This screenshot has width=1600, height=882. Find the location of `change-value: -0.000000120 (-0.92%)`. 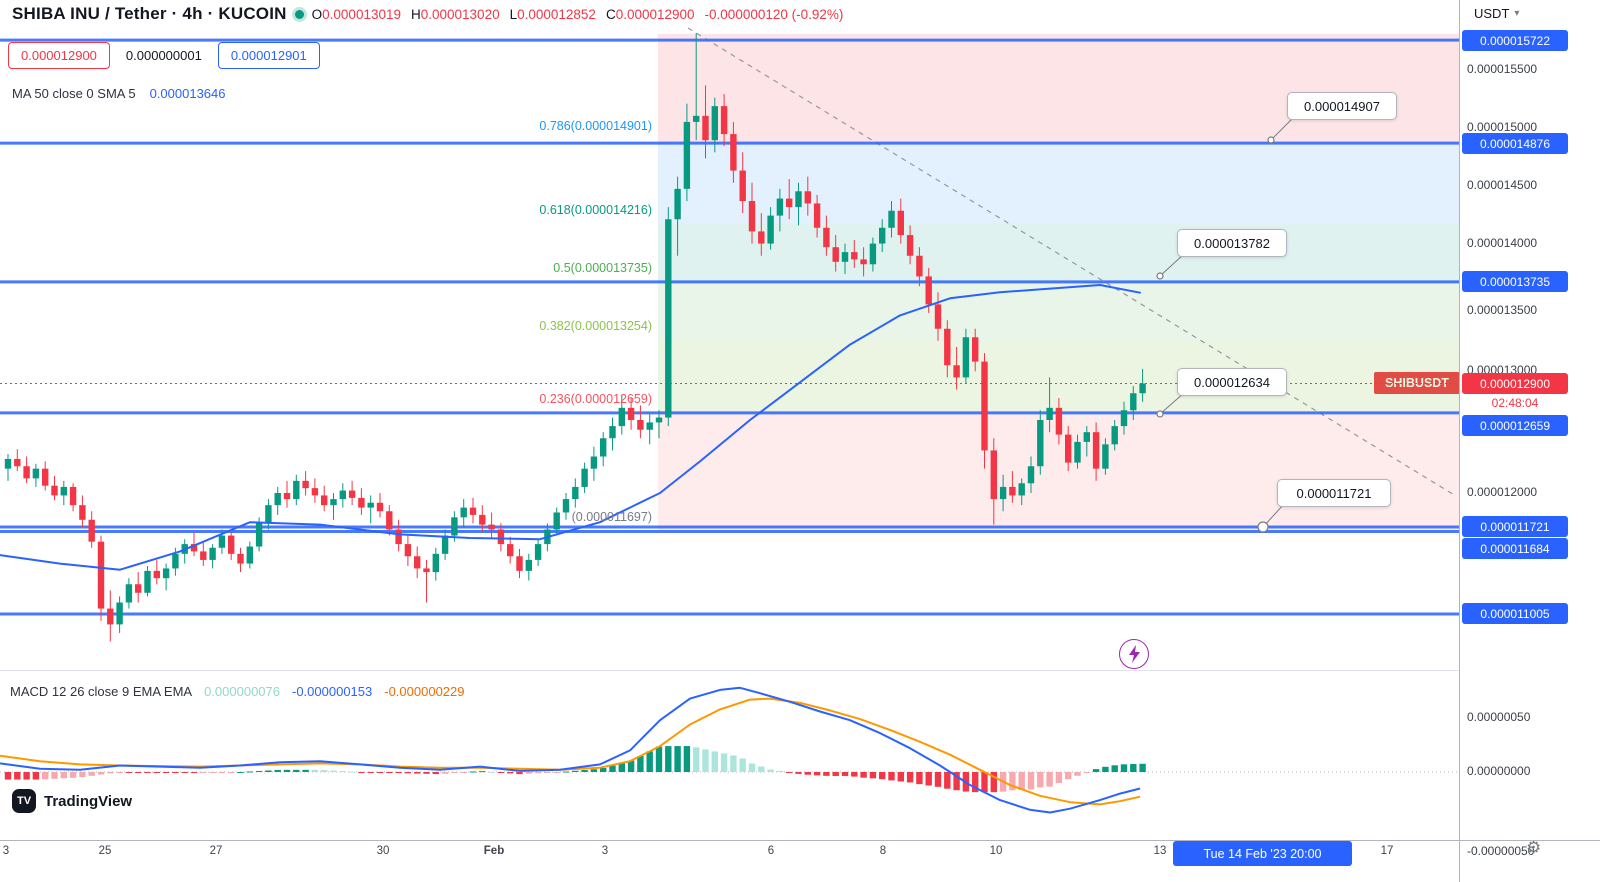

change-value: -0.000000120 (-0.92%) is located at coordinates (774, 14).